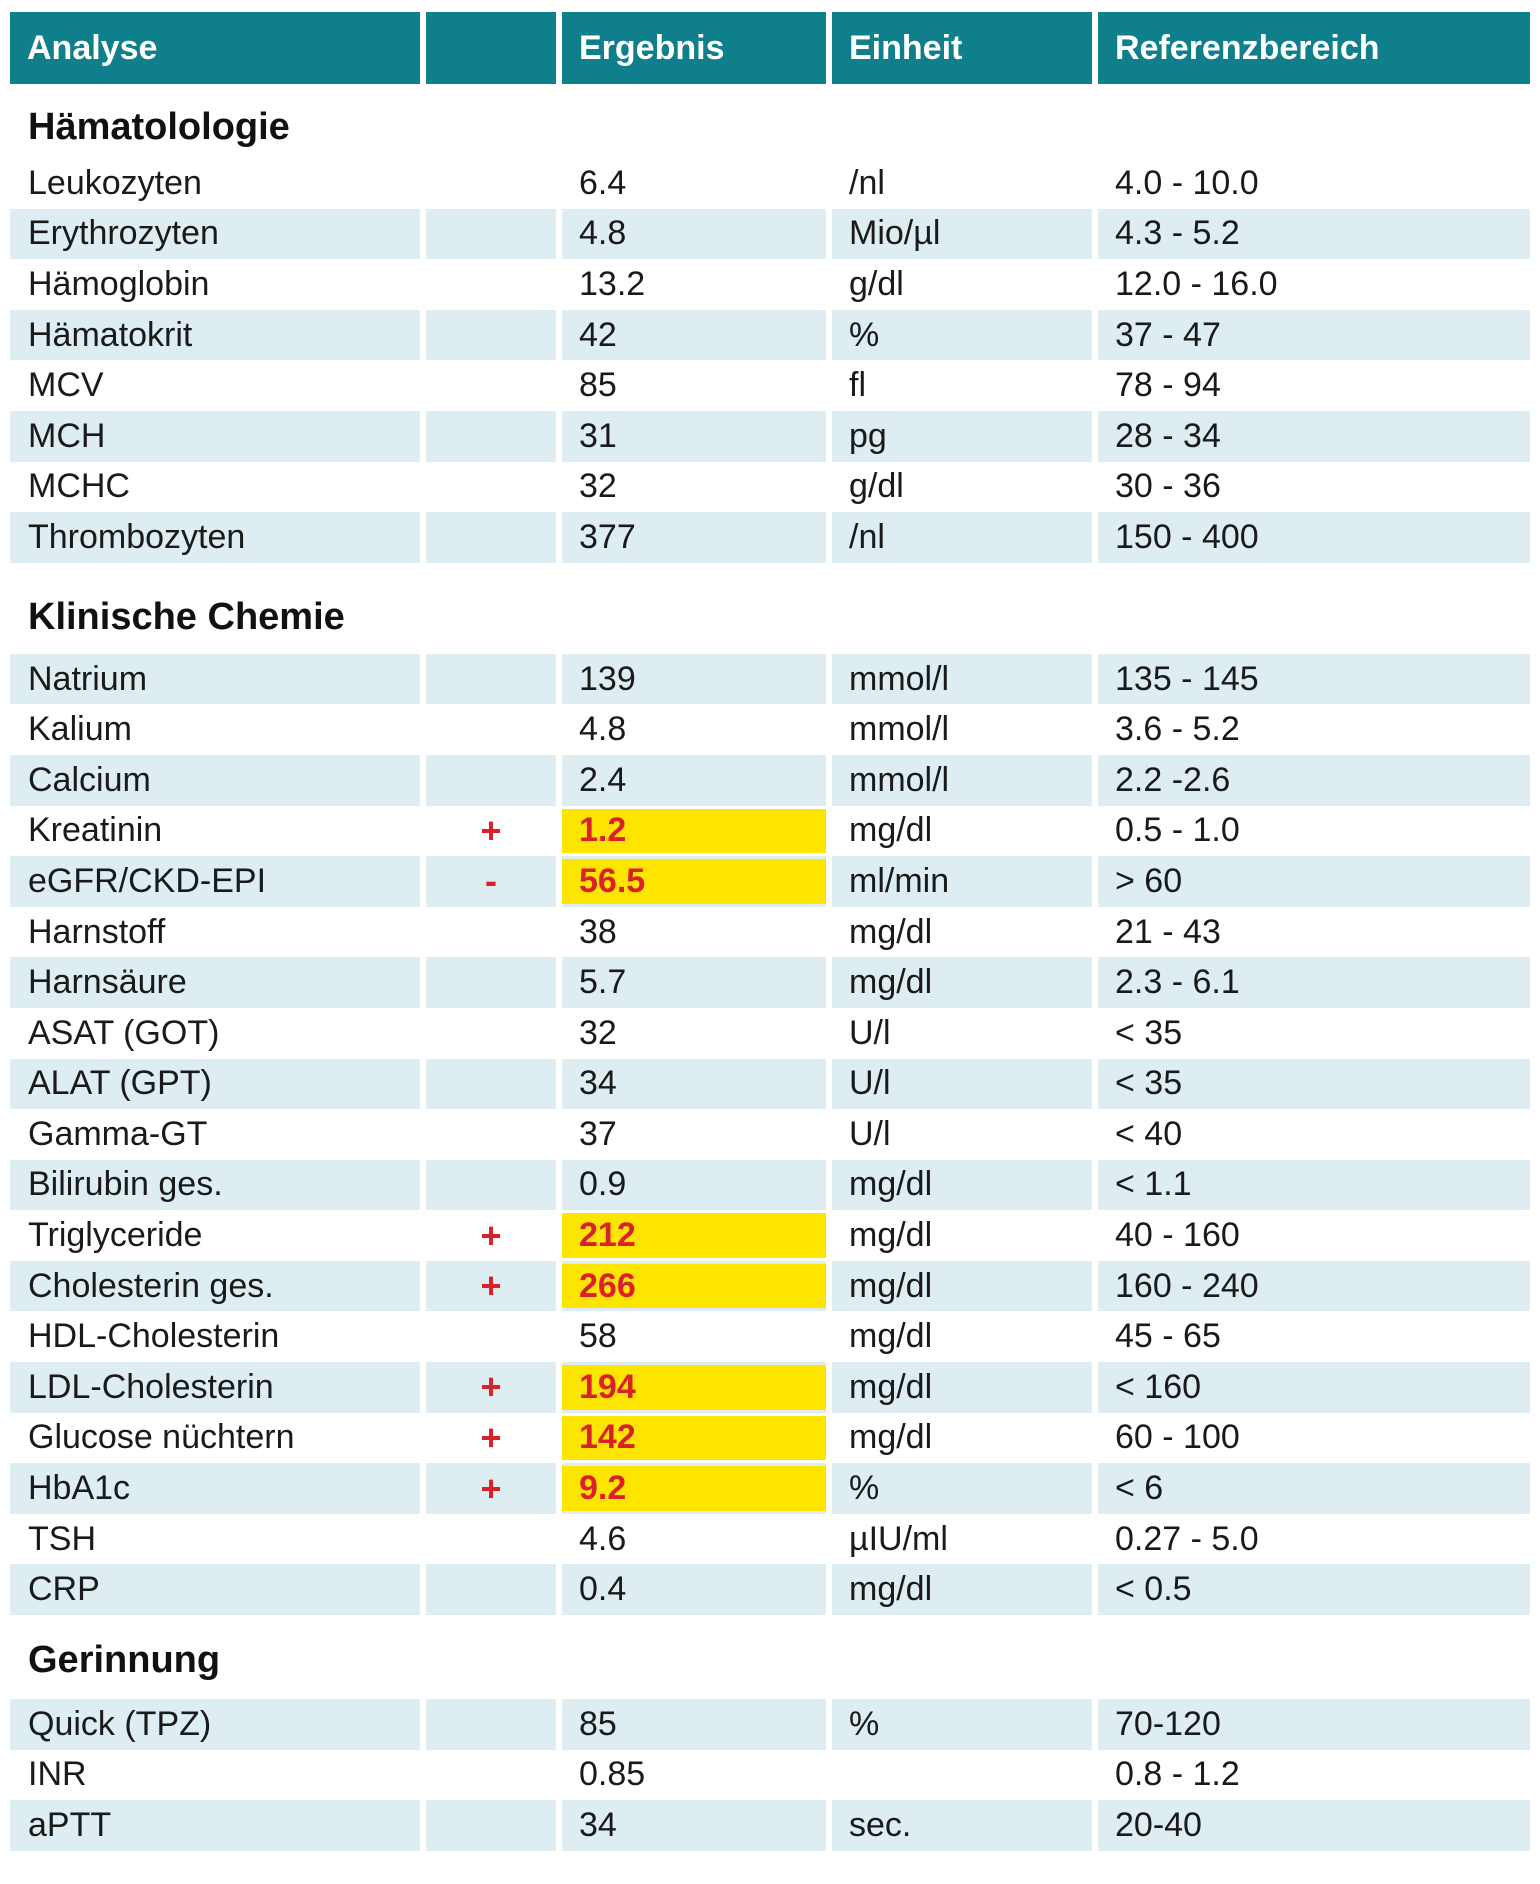 This screenshot has height=1884, width=1540. I want to click on table-row: eGFR/CKD-EPI - 56.5 ml/min > 60, so click(770, 881).